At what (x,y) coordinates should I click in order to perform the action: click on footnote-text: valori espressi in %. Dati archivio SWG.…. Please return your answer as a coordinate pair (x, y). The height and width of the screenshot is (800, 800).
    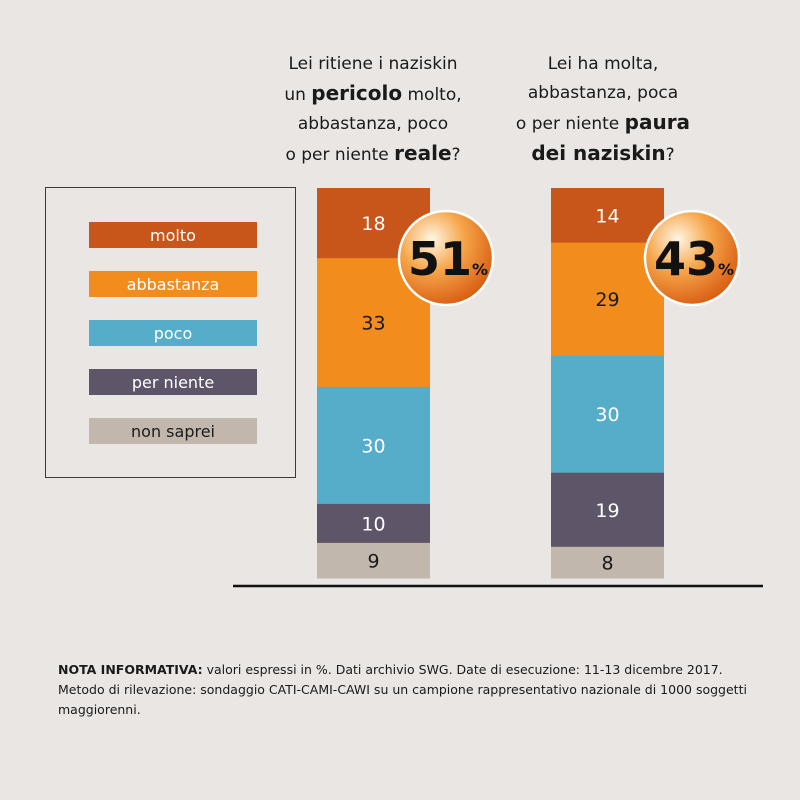
    Looking at the image, I should click on (402, 689).